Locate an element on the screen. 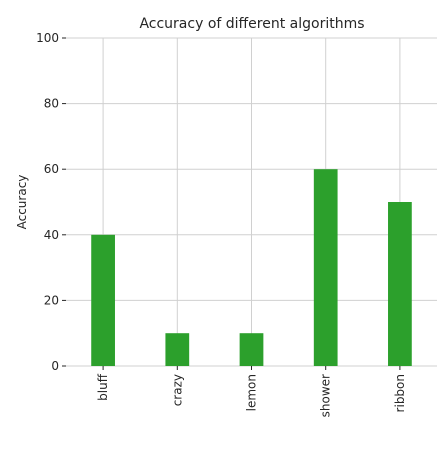 This screenshot has width=448, height=452. bar-bluff is located at coordinates (103, 300).